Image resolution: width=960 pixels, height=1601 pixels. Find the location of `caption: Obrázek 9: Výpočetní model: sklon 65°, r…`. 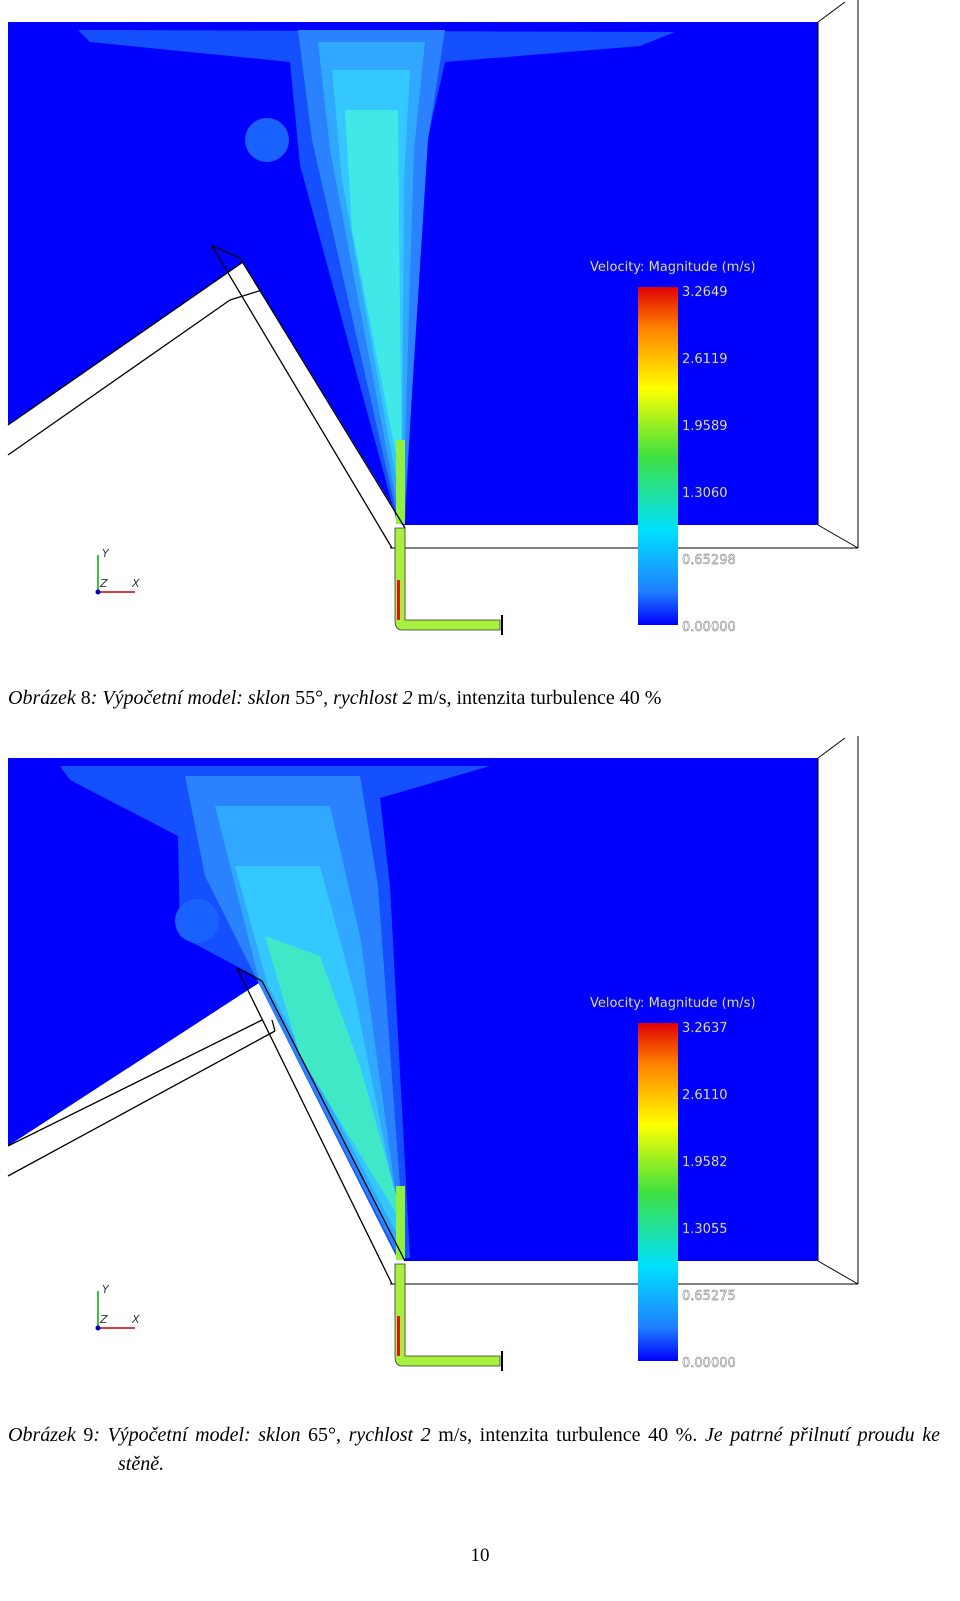

caption: Obrázek 9: Výpočetní model: sklon 65°, r… is located at coordinates (474, 1450).